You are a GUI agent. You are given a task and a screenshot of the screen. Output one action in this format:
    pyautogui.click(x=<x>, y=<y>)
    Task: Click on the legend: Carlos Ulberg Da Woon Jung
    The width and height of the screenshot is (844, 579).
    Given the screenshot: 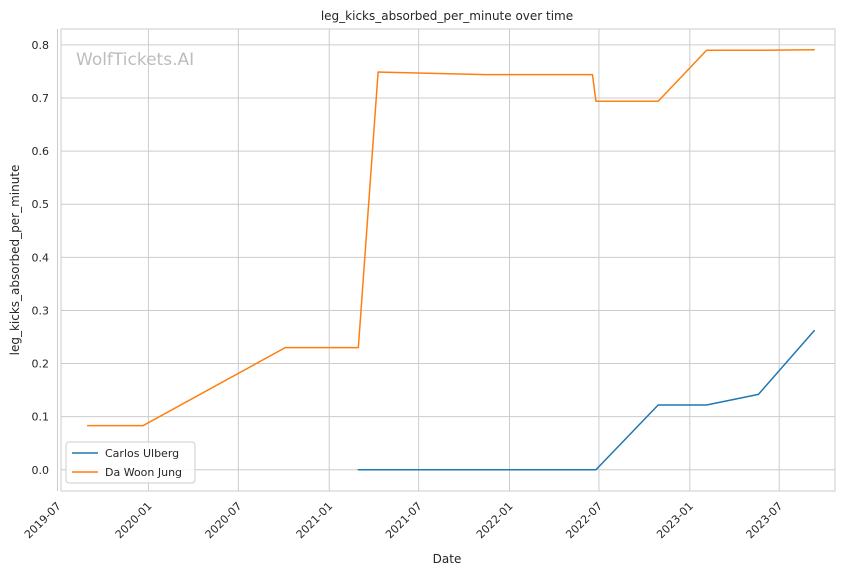 What is the action you would take?
    pyautogui.click(x=130, y=462)
    